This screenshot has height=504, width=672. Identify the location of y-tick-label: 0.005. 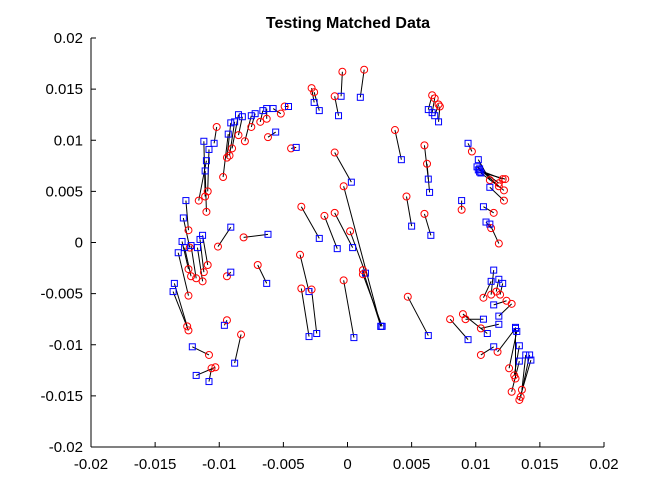
(64, 191).